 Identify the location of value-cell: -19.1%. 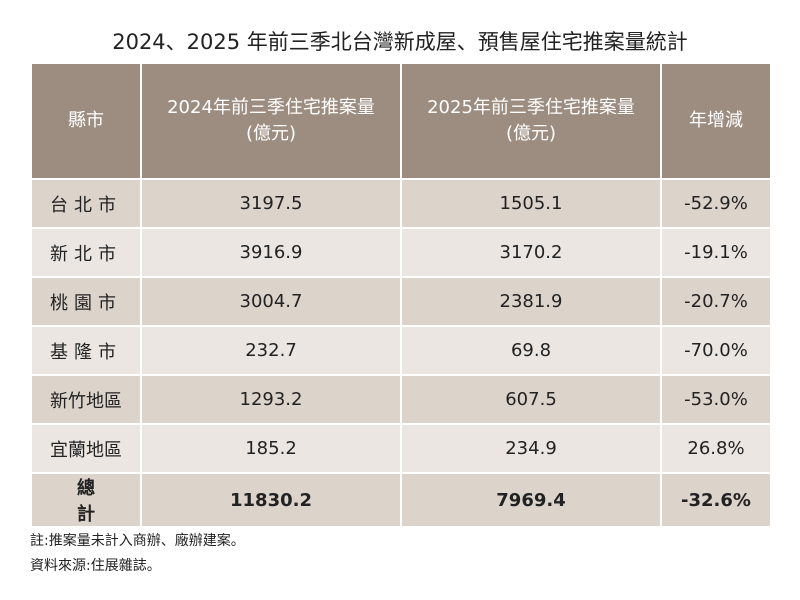
(716, 252).